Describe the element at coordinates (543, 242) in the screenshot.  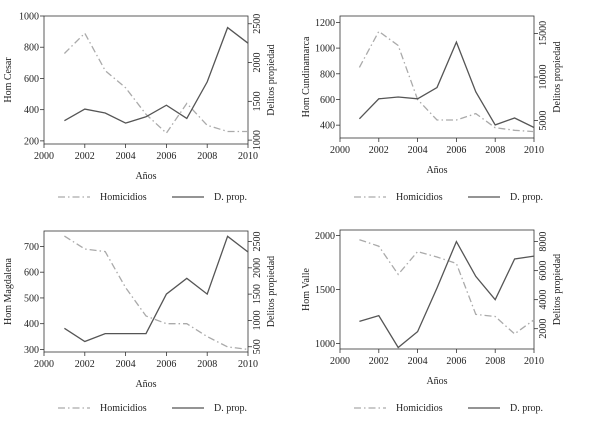
I see `y-right-tick-label: 8000` at that location.